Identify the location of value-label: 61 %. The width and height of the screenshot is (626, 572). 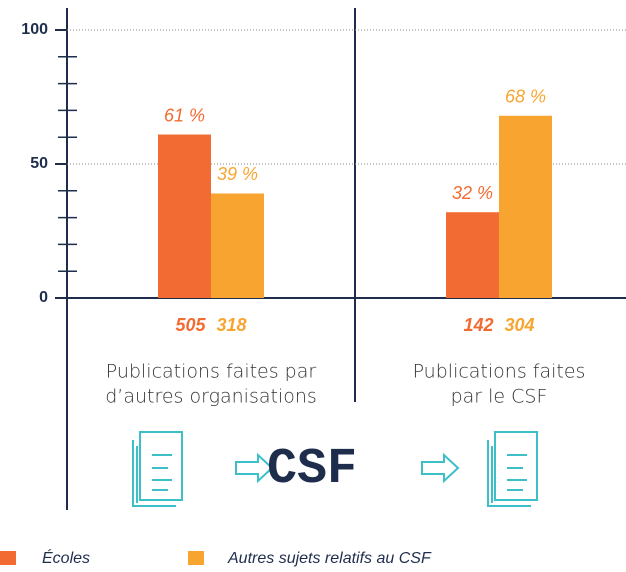
(184, 115).